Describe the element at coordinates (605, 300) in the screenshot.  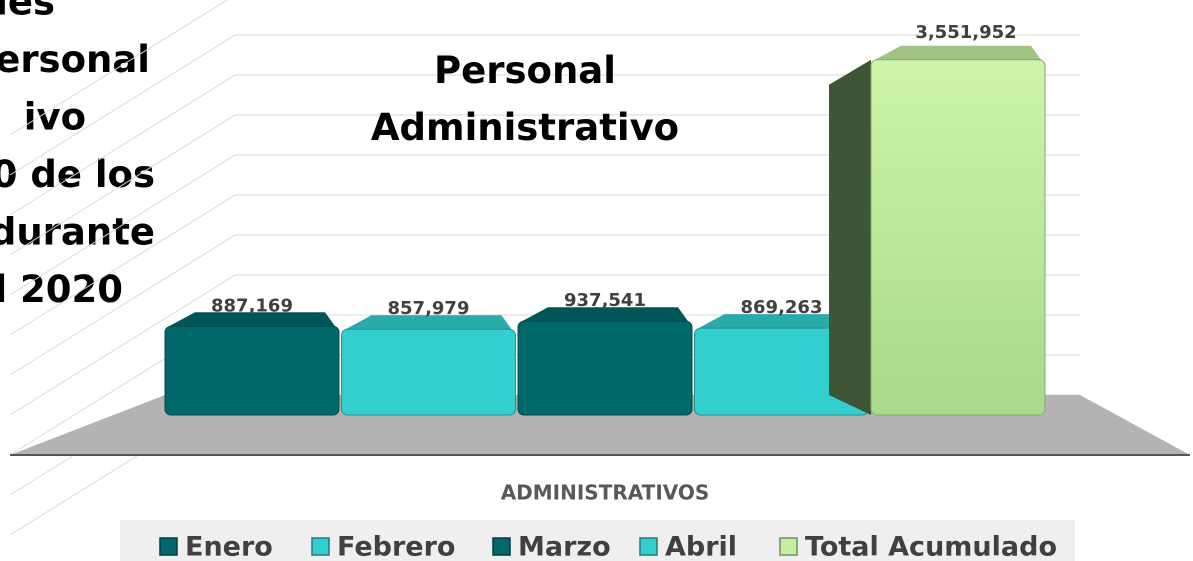
I see `value-label: 937,541` at that location.